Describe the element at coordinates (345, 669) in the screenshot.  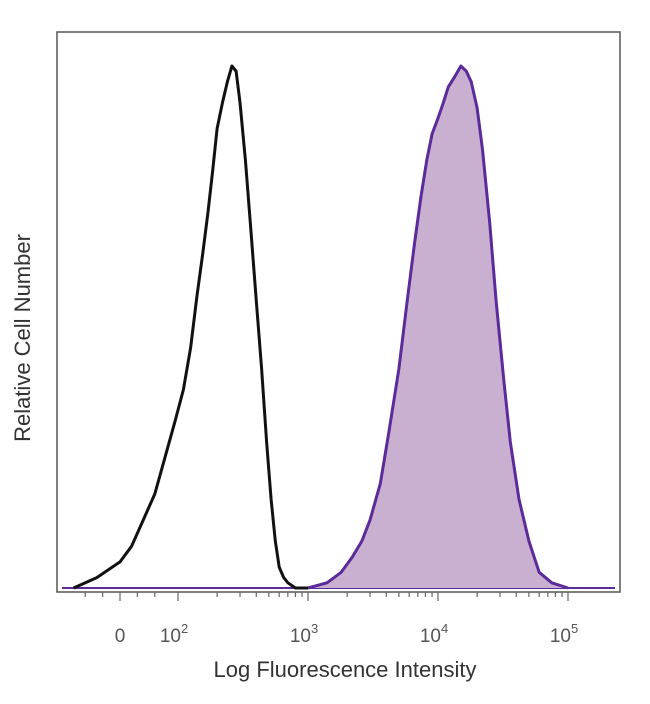
I see `x-axis-label: Log Fluorescence Intensity` at that location.